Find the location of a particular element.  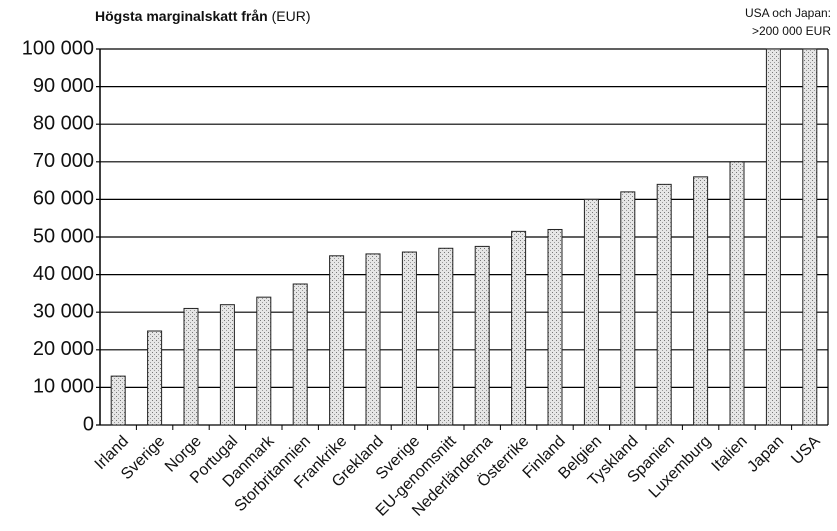

y-tick-label: 40 000 is located at coordinates (63, 274).